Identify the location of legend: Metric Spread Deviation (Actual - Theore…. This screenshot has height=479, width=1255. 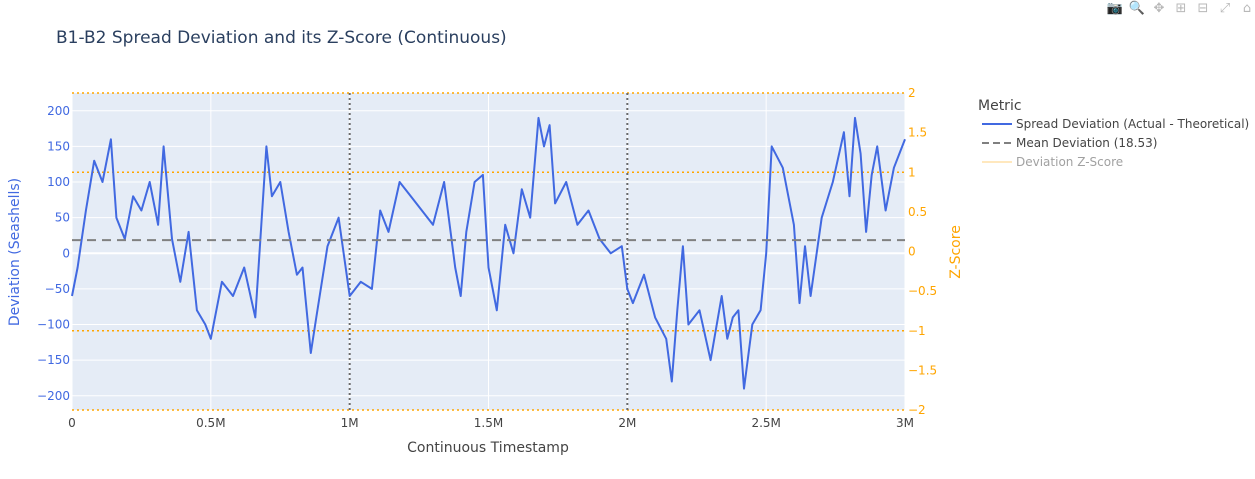
(1113, 133).